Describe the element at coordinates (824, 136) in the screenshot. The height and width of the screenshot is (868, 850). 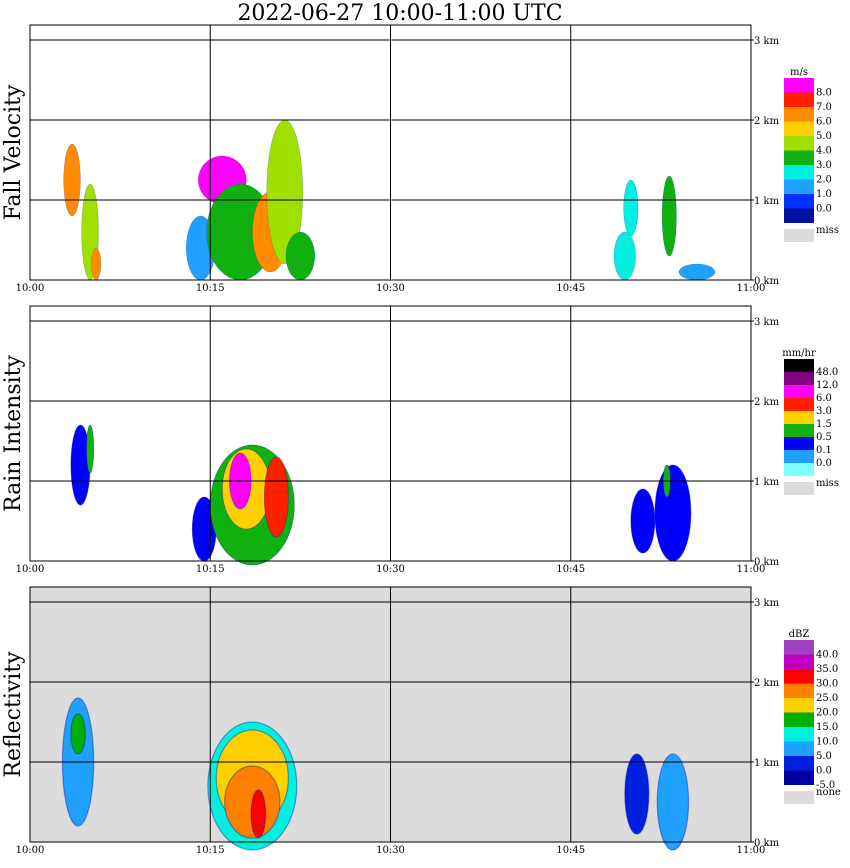
I see `panel-1-legend-level-4: 5.0` at that location.